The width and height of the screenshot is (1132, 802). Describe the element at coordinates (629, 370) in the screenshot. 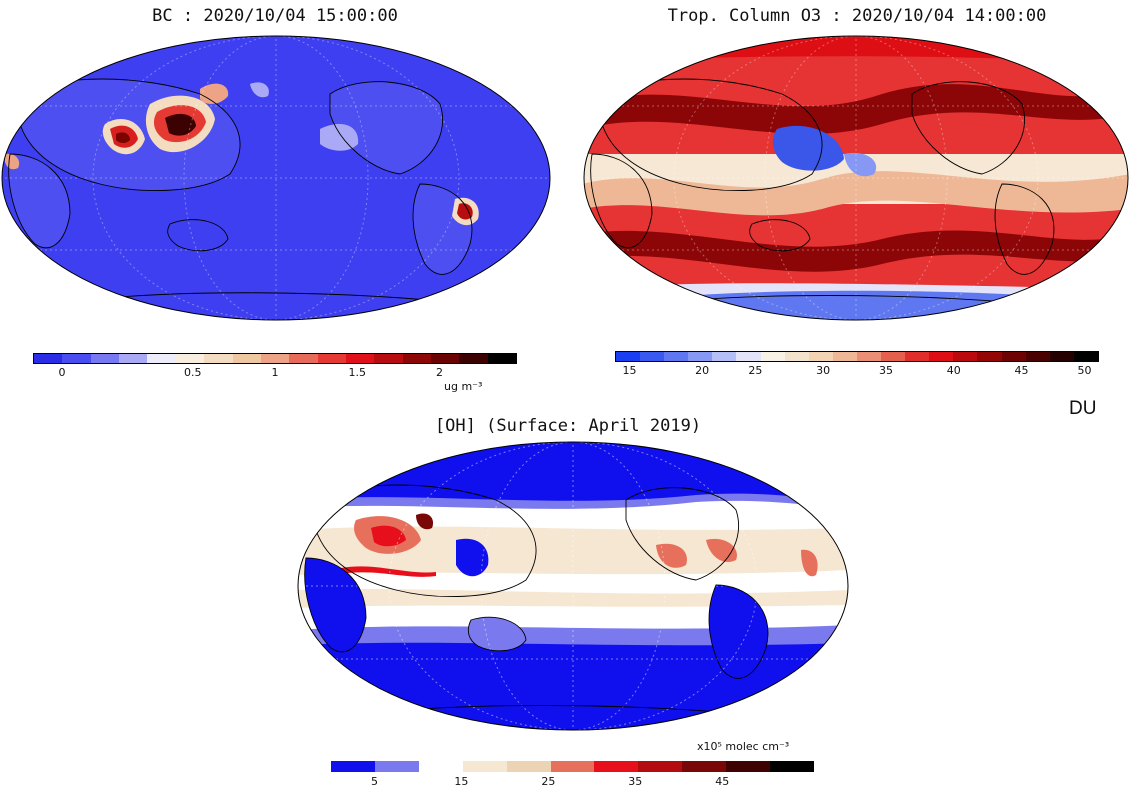

I see `o3-colorbar-tick-label: 15` at that location.